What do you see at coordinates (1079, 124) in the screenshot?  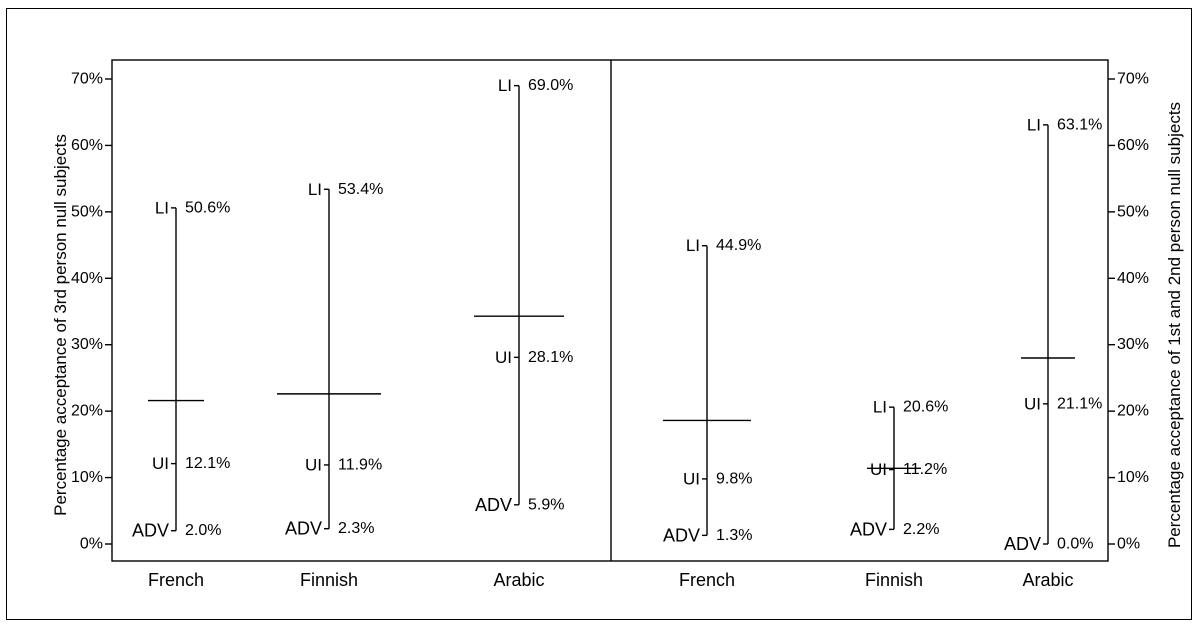 I see `data-label: 63.1%` at bounding box center [1079, 124].